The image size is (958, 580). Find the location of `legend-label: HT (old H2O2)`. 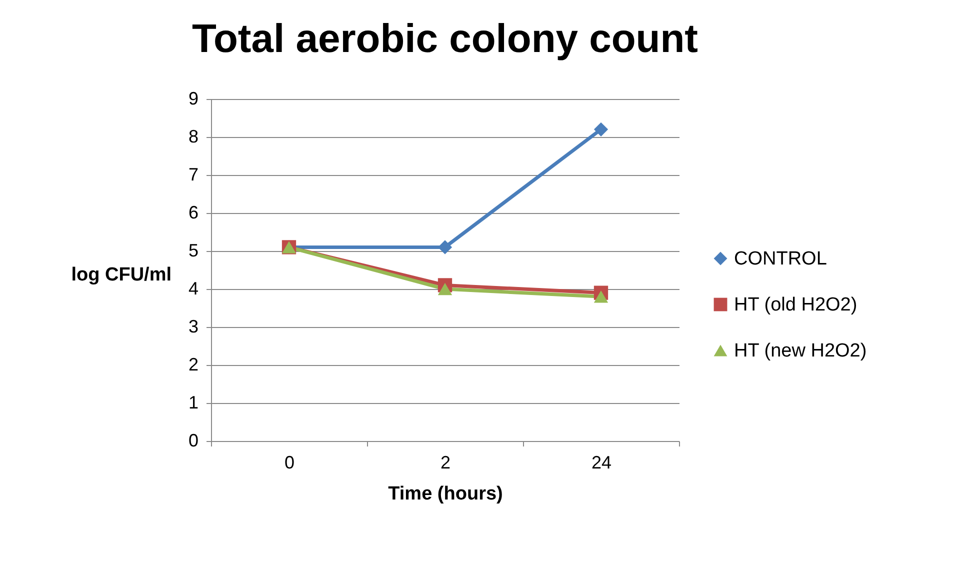

legend-label: HT (old H2O2) is located at coordinates (796, 305).